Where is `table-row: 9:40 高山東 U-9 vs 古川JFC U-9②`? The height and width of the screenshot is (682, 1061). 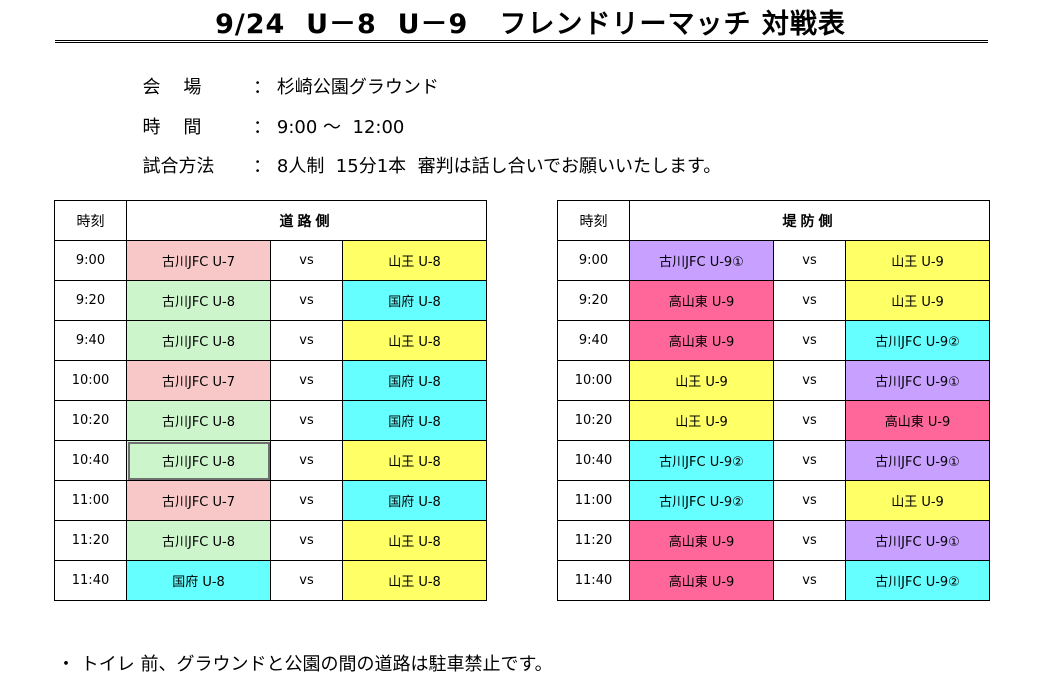 table-row: 9:40 高山東 U-9 vs 古川JFC U-9② is located at coordinates (773, 340).